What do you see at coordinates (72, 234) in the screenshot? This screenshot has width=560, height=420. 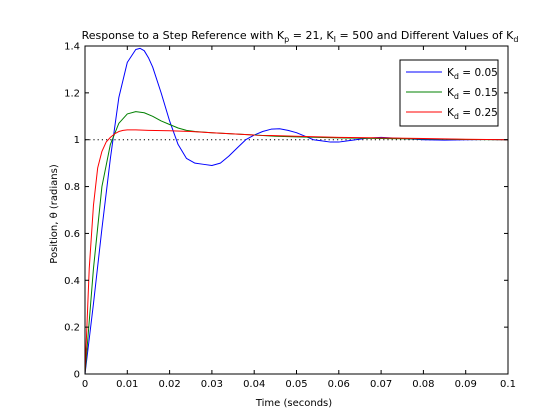 I see `y-tick-label: 0.6` at bounding box center [72, 234].